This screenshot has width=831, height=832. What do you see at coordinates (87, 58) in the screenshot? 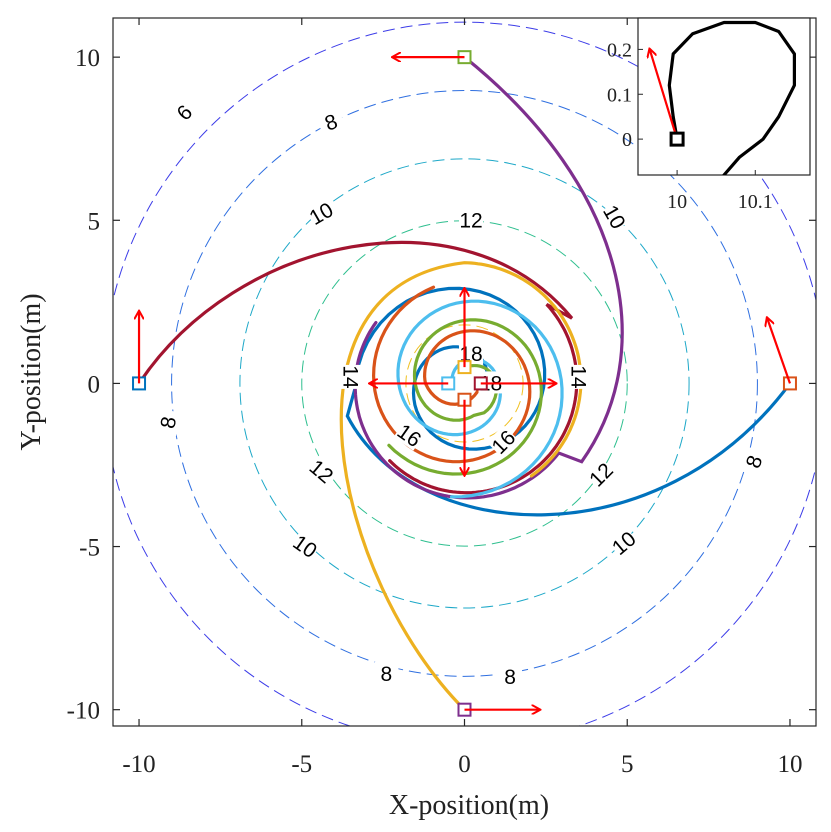
I see `y-tick-label: 10` at bounding box center [87, 58].